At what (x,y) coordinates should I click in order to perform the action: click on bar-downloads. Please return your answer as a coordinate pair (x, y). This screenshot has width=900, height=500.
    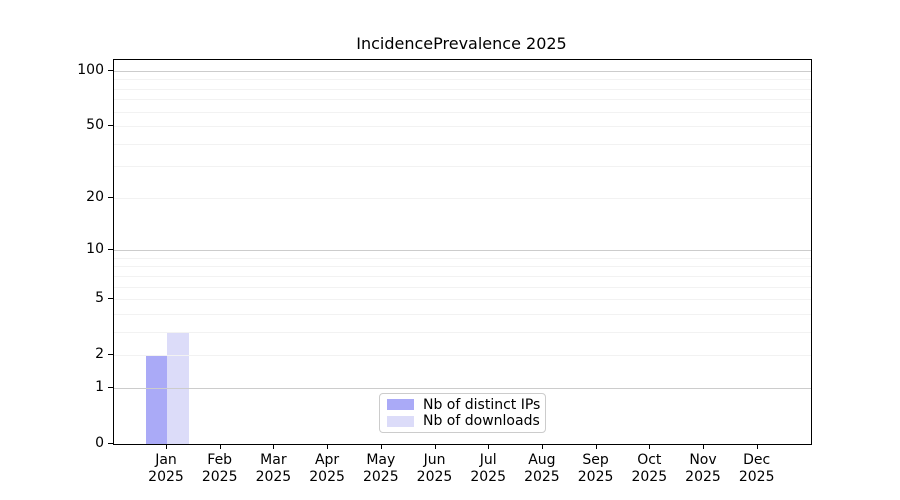
    Looking at the image, I should click on (178, 387).